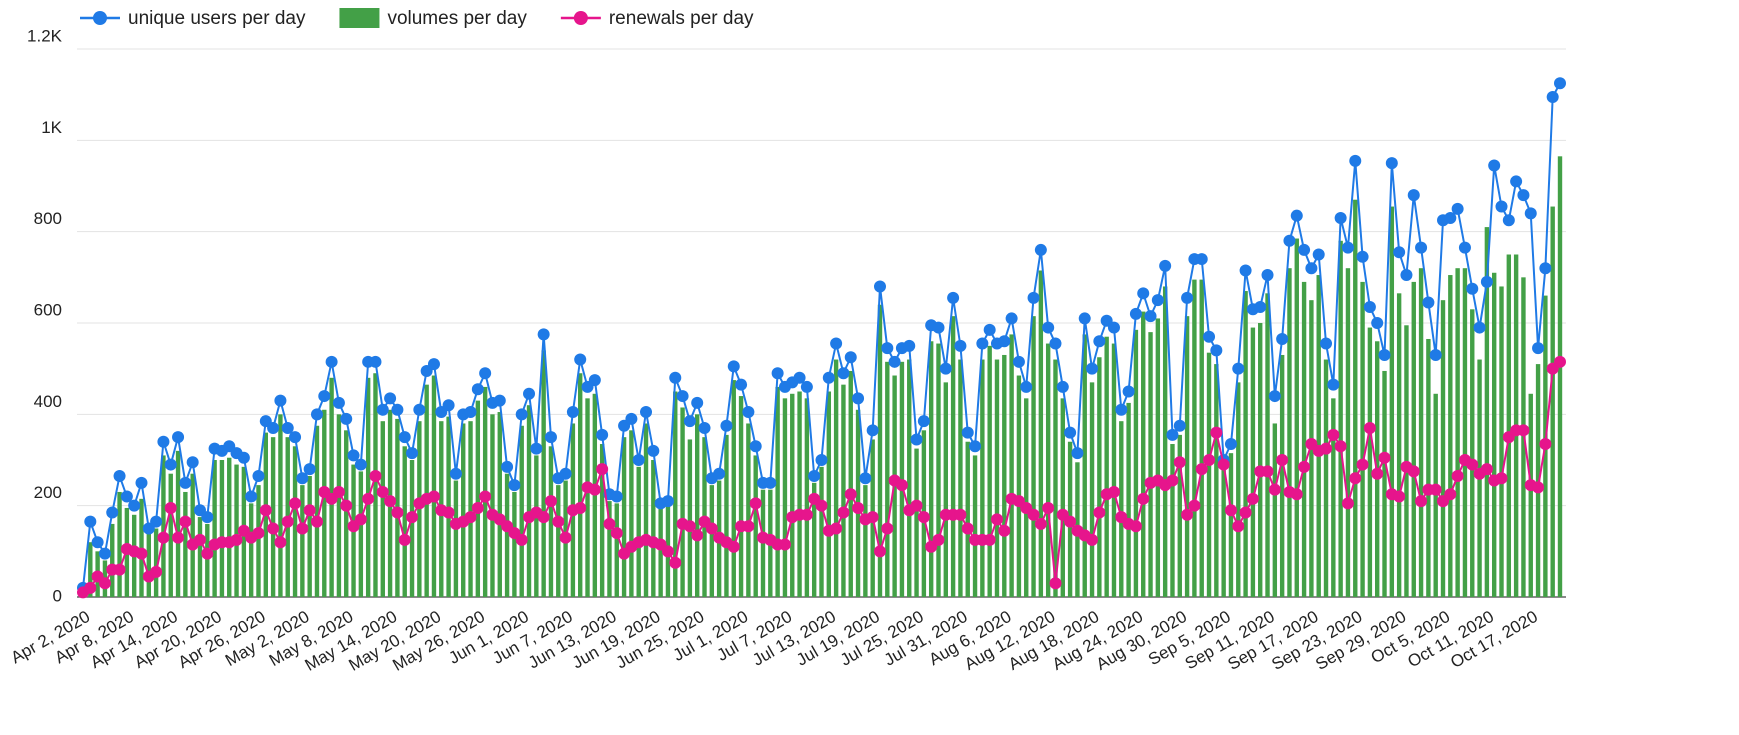 Image resolution: width=1739 pixels, height=735 pixels. Describe the element at coordinates (51, 127) in the screenshot. I see `y-tick-label: 1K` at that location.